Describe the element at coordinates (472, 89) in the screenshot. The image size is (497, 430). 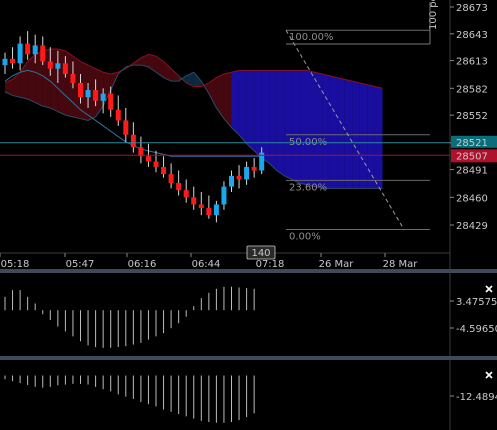
I see `price-tick-label: 28582` at that location.